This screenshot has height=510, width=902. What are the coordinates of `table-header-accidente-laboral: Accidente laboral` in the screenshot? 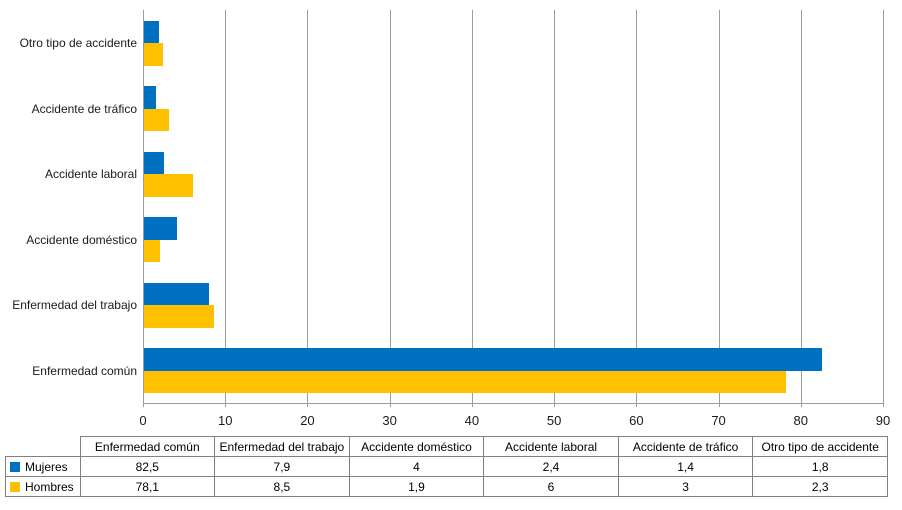 It's located at (551, 446).